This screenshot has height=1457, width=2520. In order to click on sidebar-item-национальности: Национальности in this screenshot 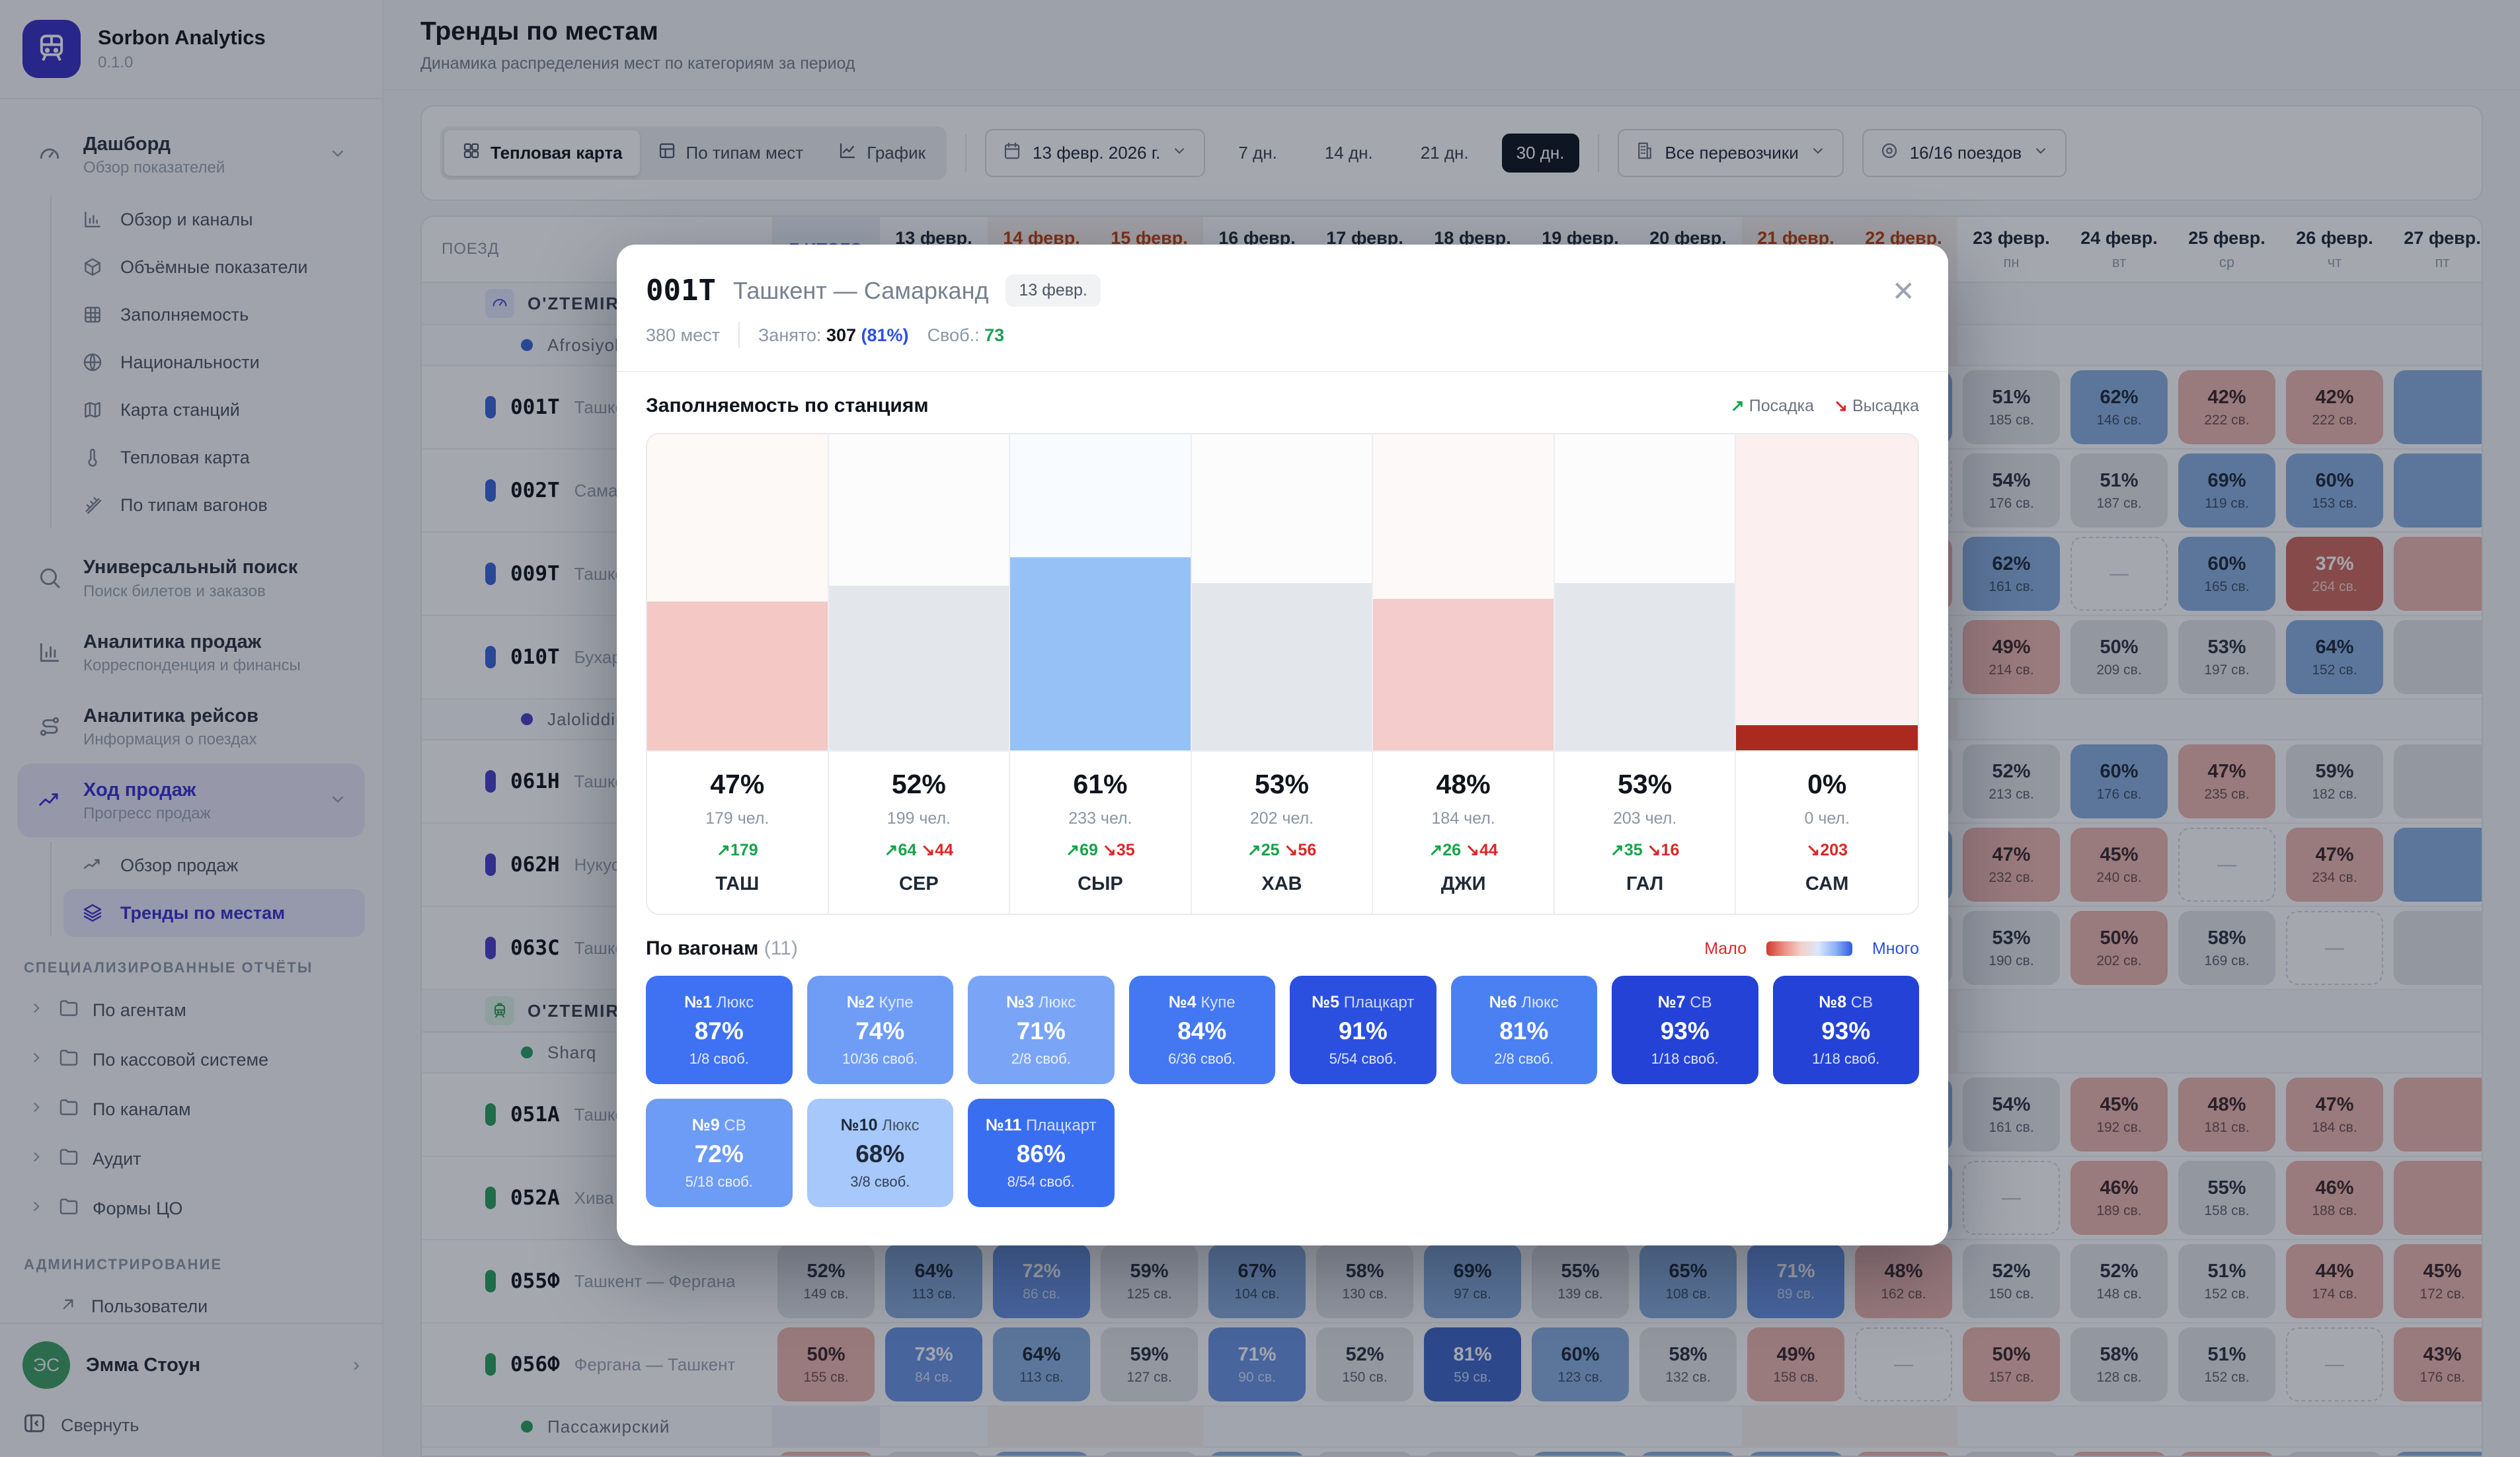, I will do `click(214, 362)`.